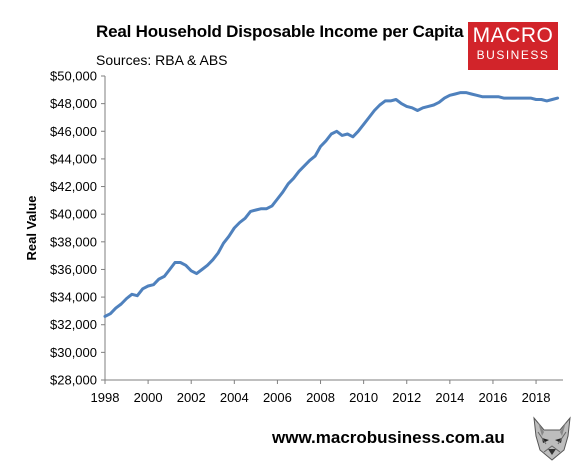  What do you see at coordinates (406, 397) in the screenshot?
I see `x-tick-label: 2012` at bounding box center [406, 397].